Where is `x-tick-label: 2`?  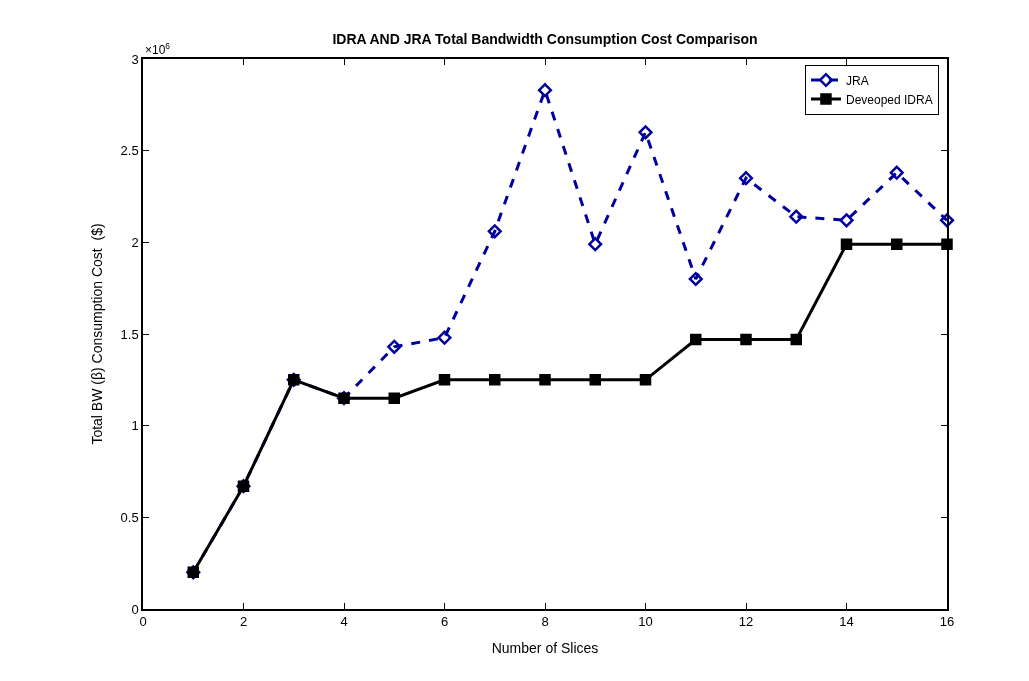 x-tick-label: 2 is located at coordinates (243, 622).